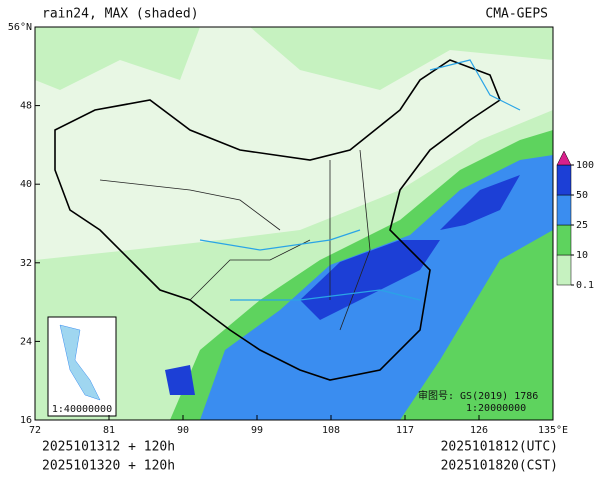  I want to click on init-time-cst: 2025101320 + 120h, so click(108, 466).